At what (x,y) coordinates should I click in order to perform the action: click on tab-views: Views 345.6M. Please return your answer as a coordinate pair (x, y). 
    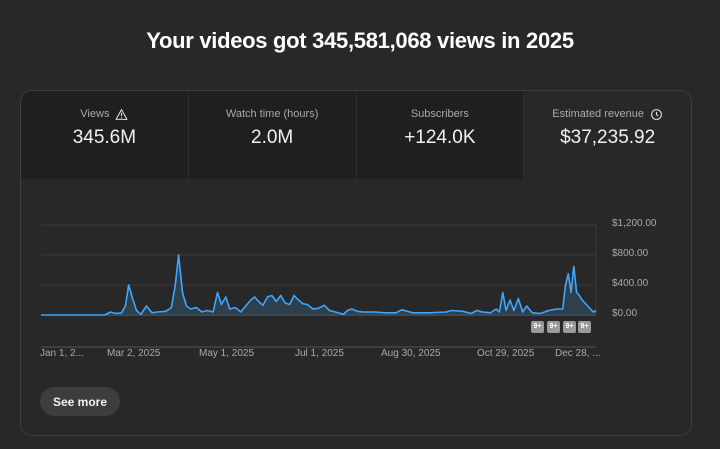
    Looking at the image, I should click on (104, 135).